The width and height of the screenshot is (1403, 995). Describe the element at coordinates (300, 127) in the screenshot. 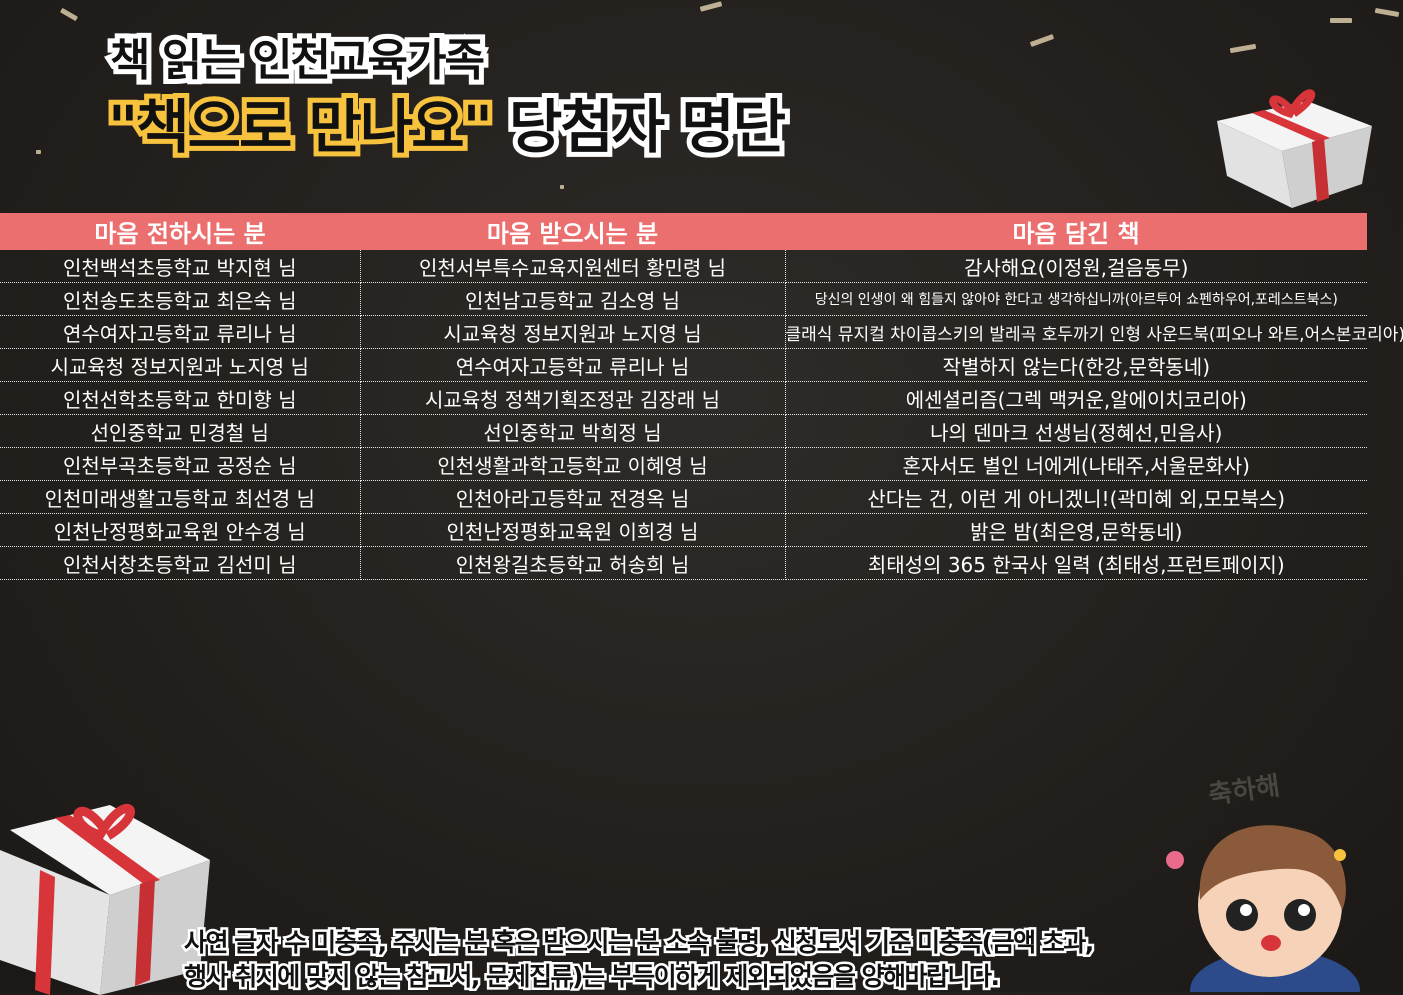

I see `title-highlight: "책으로 만나요"` at that location.